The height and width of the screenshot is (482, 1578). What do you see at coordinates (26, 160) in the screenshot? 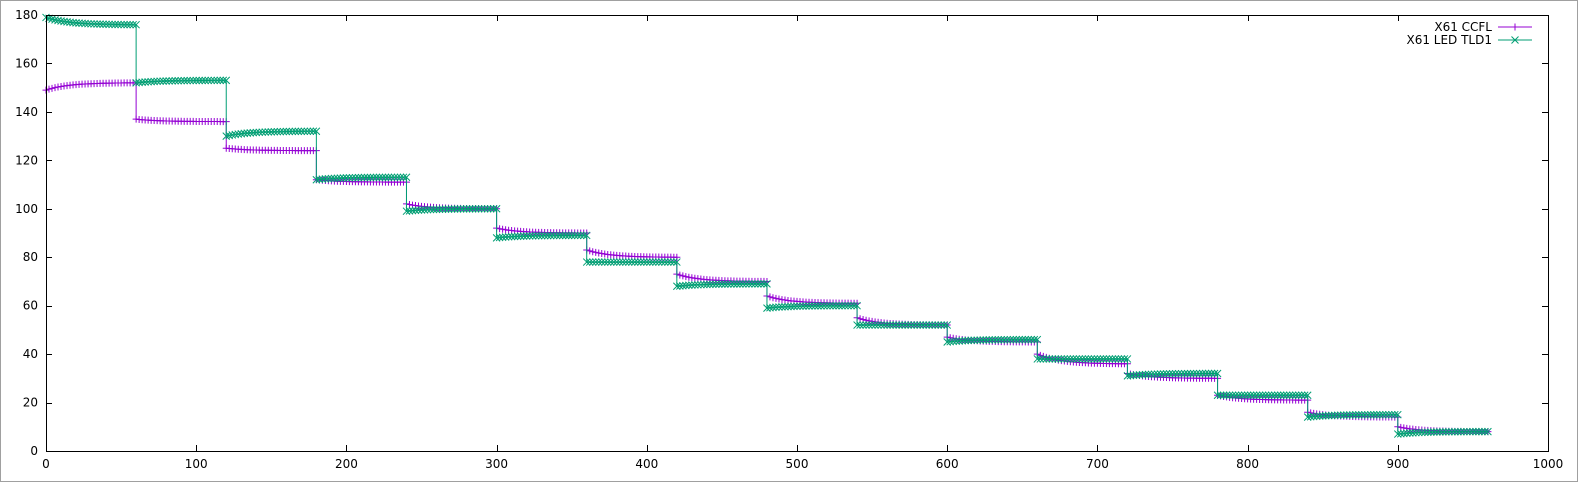
I see `y-tick-label: 120` at bounding box center [26, 160].